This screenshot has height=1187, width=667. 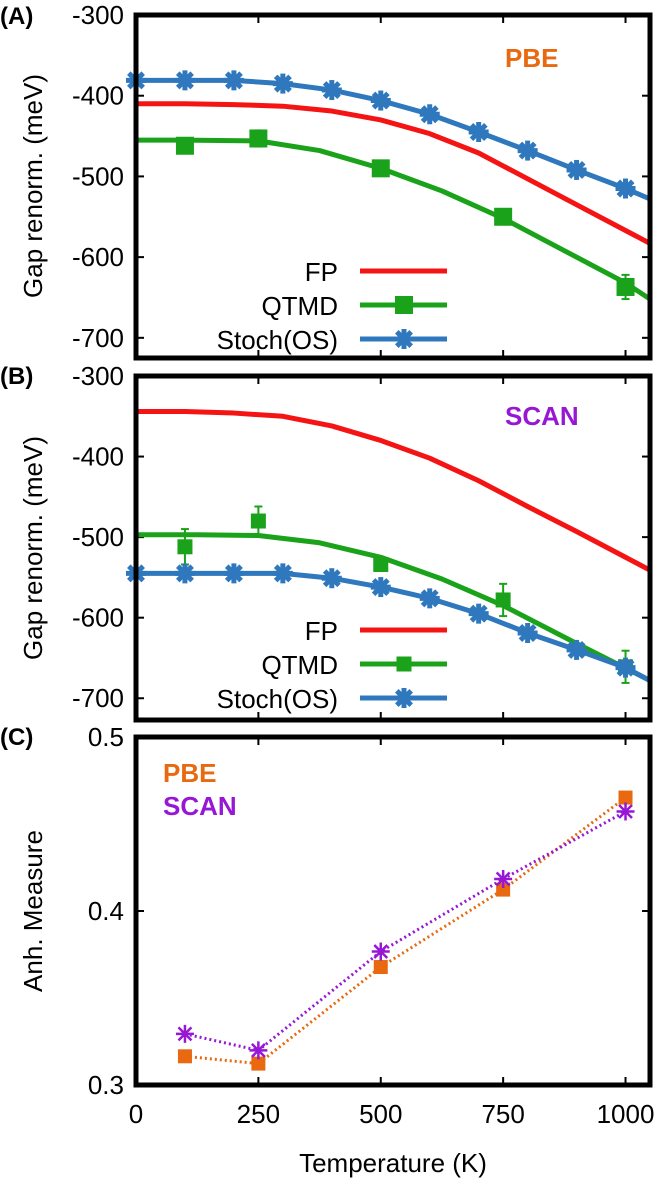 I want to click on series-line-scan, so click(x=405, y=931).